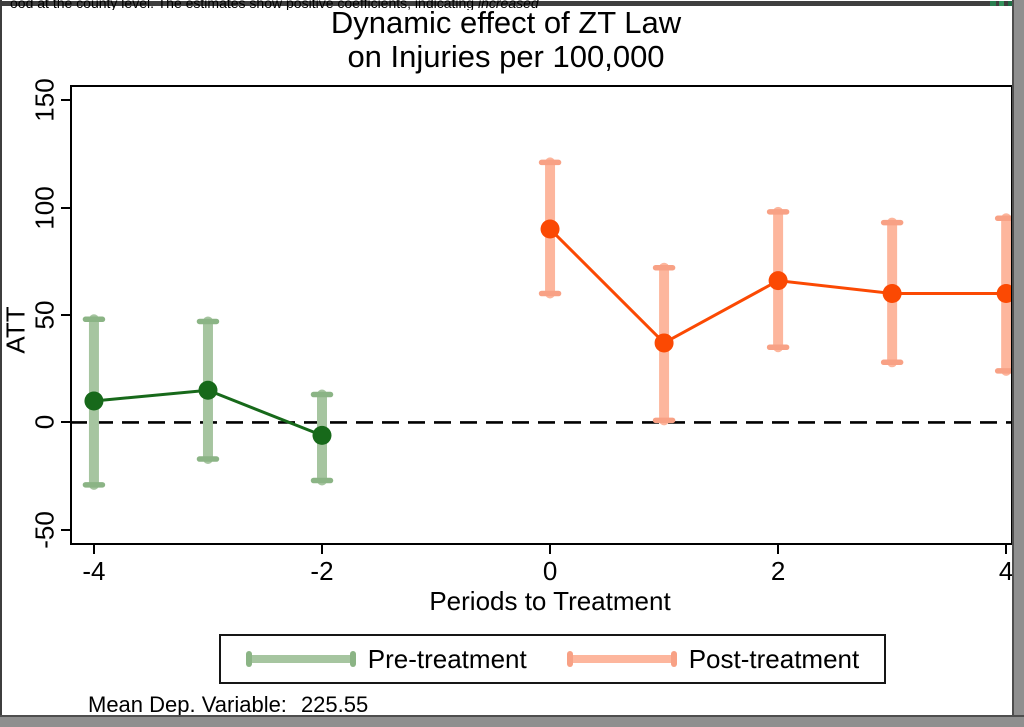 The image size is (1024, 727). I want to click on window-right-border, so click(1018, 363).